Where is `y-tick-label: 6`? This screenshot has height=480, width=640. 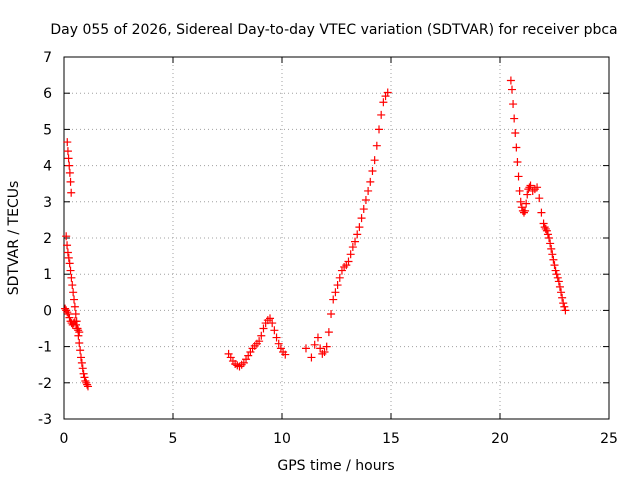
y-tick-label: 6 is located at coordinates (47, 94).